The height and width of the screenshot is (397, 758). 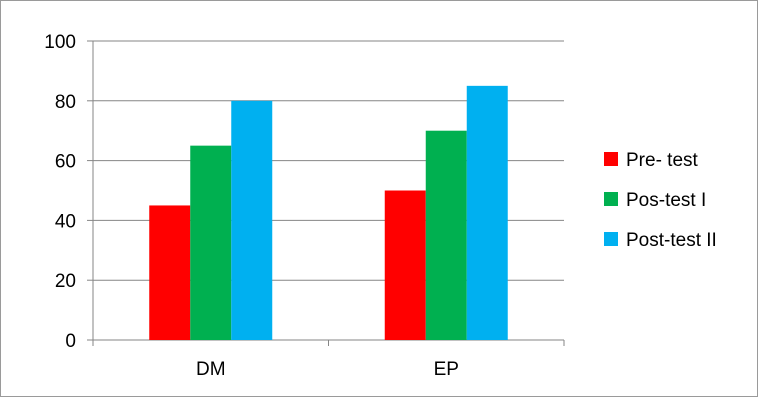 I want to click on y-tick-label: 40, so click(x=65, y=221).